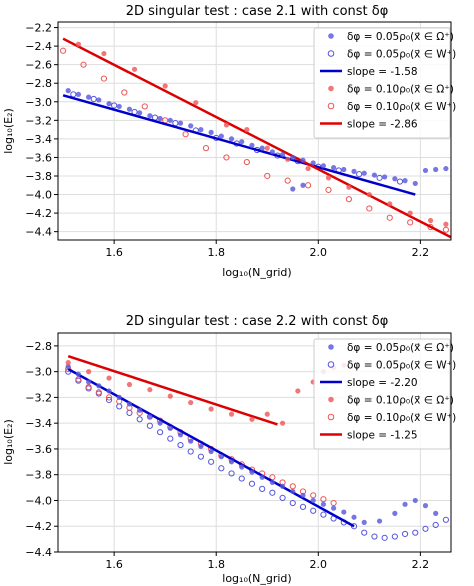 The image size is (474, 586). Describe the element at coordinates (38, 475) in the screenshot. I see `y-tick-label: −3.8` at that location.